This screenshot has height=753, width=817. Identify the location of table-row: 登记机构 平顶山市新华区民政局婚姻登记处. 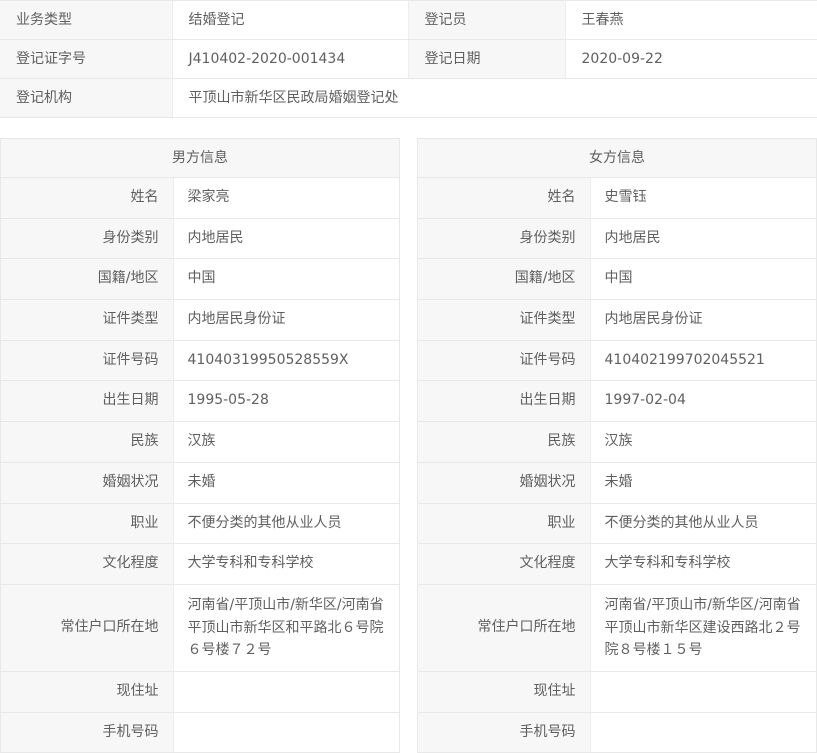
(408, 98).